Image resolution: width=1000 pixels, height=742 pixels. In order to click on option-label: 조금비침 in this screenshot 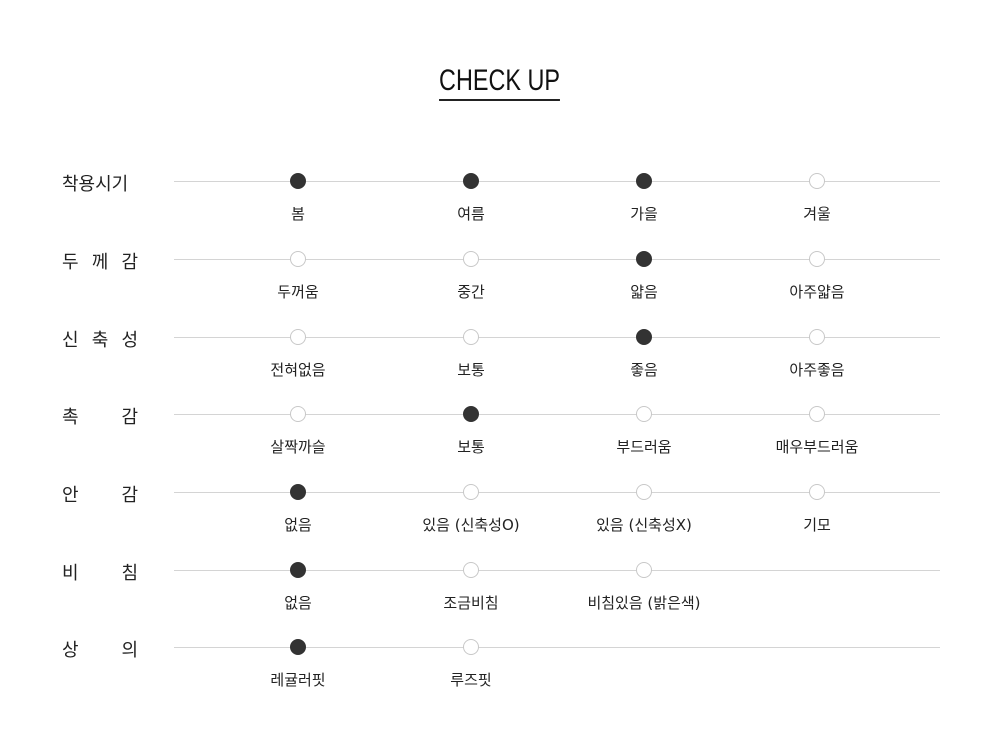, I will do `click(471, 603)`.